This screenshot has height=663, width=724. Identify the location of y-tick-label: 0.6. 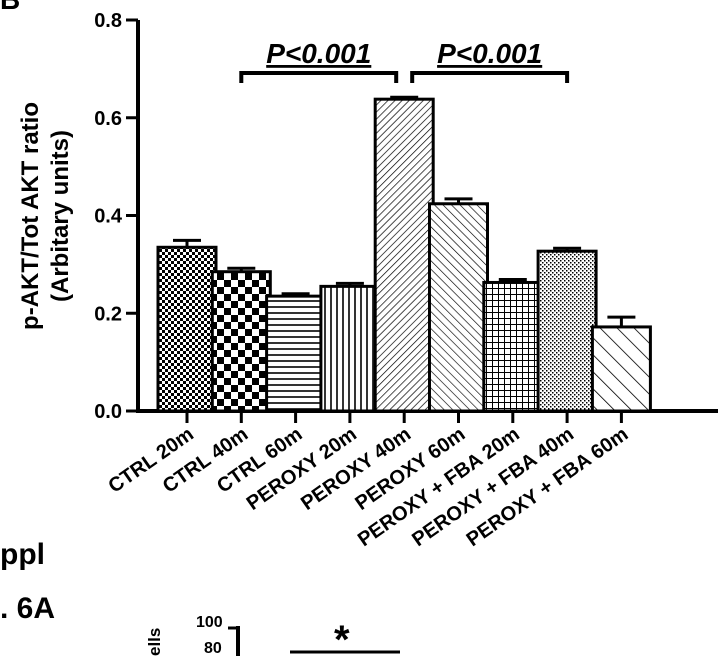
(108, 119).